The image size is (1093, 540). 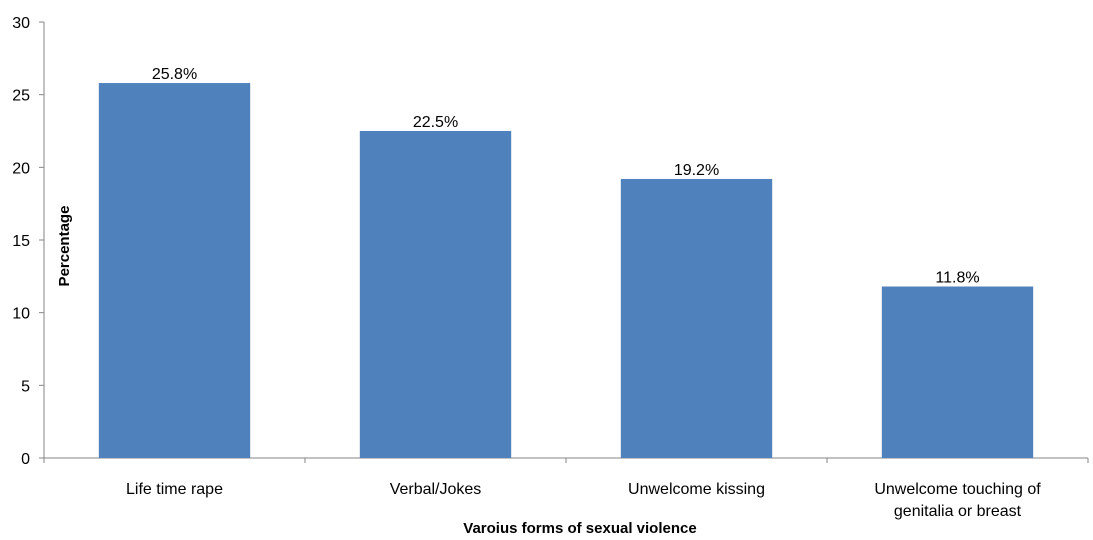 I want to click on data-label: 25.8%, so click(x=174, y=74).